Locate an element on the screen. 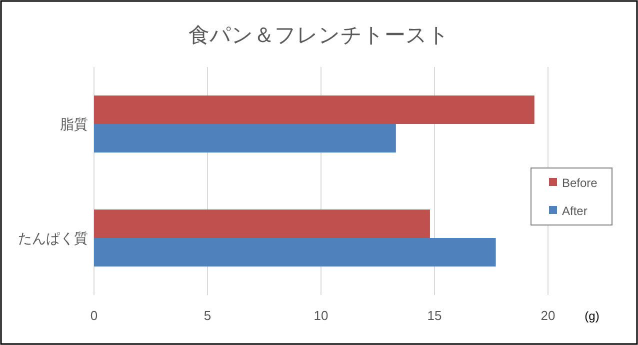  x-tick-label: 20 is located at coordinates (548, 315).